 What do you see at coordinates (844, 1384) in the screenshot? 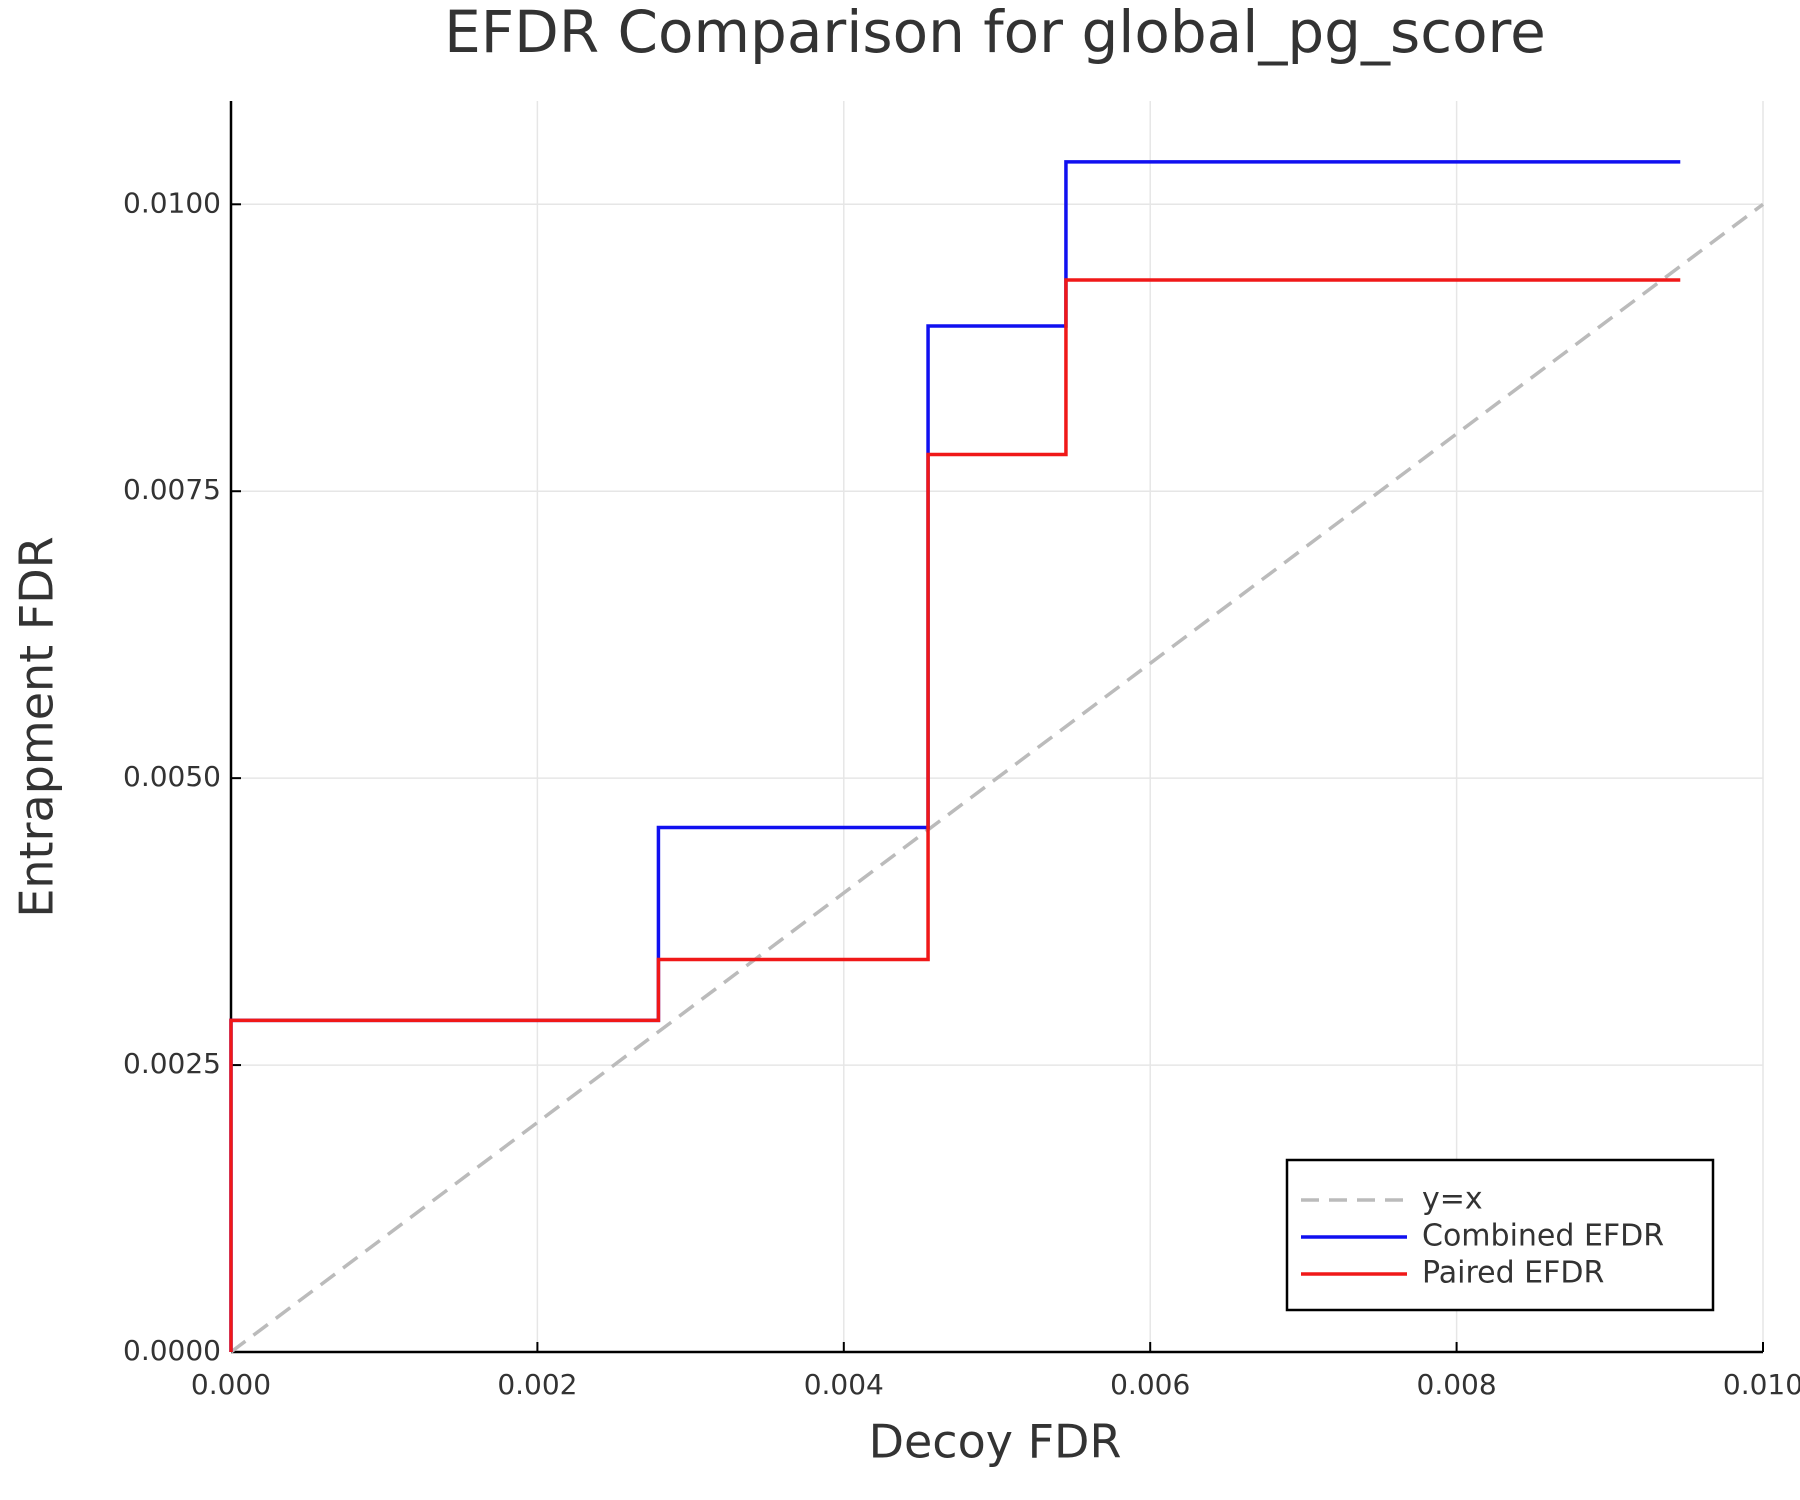
I see `x-tick-label: 0.004` at bounding box center [844, 1384].